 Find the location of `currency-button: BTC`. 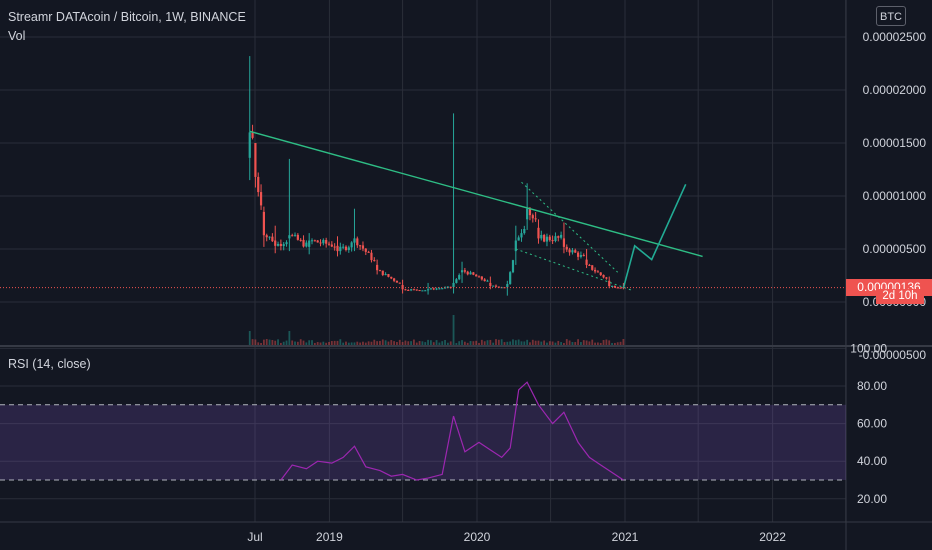

currency-button: BTC is located at coordinates (891, 16).